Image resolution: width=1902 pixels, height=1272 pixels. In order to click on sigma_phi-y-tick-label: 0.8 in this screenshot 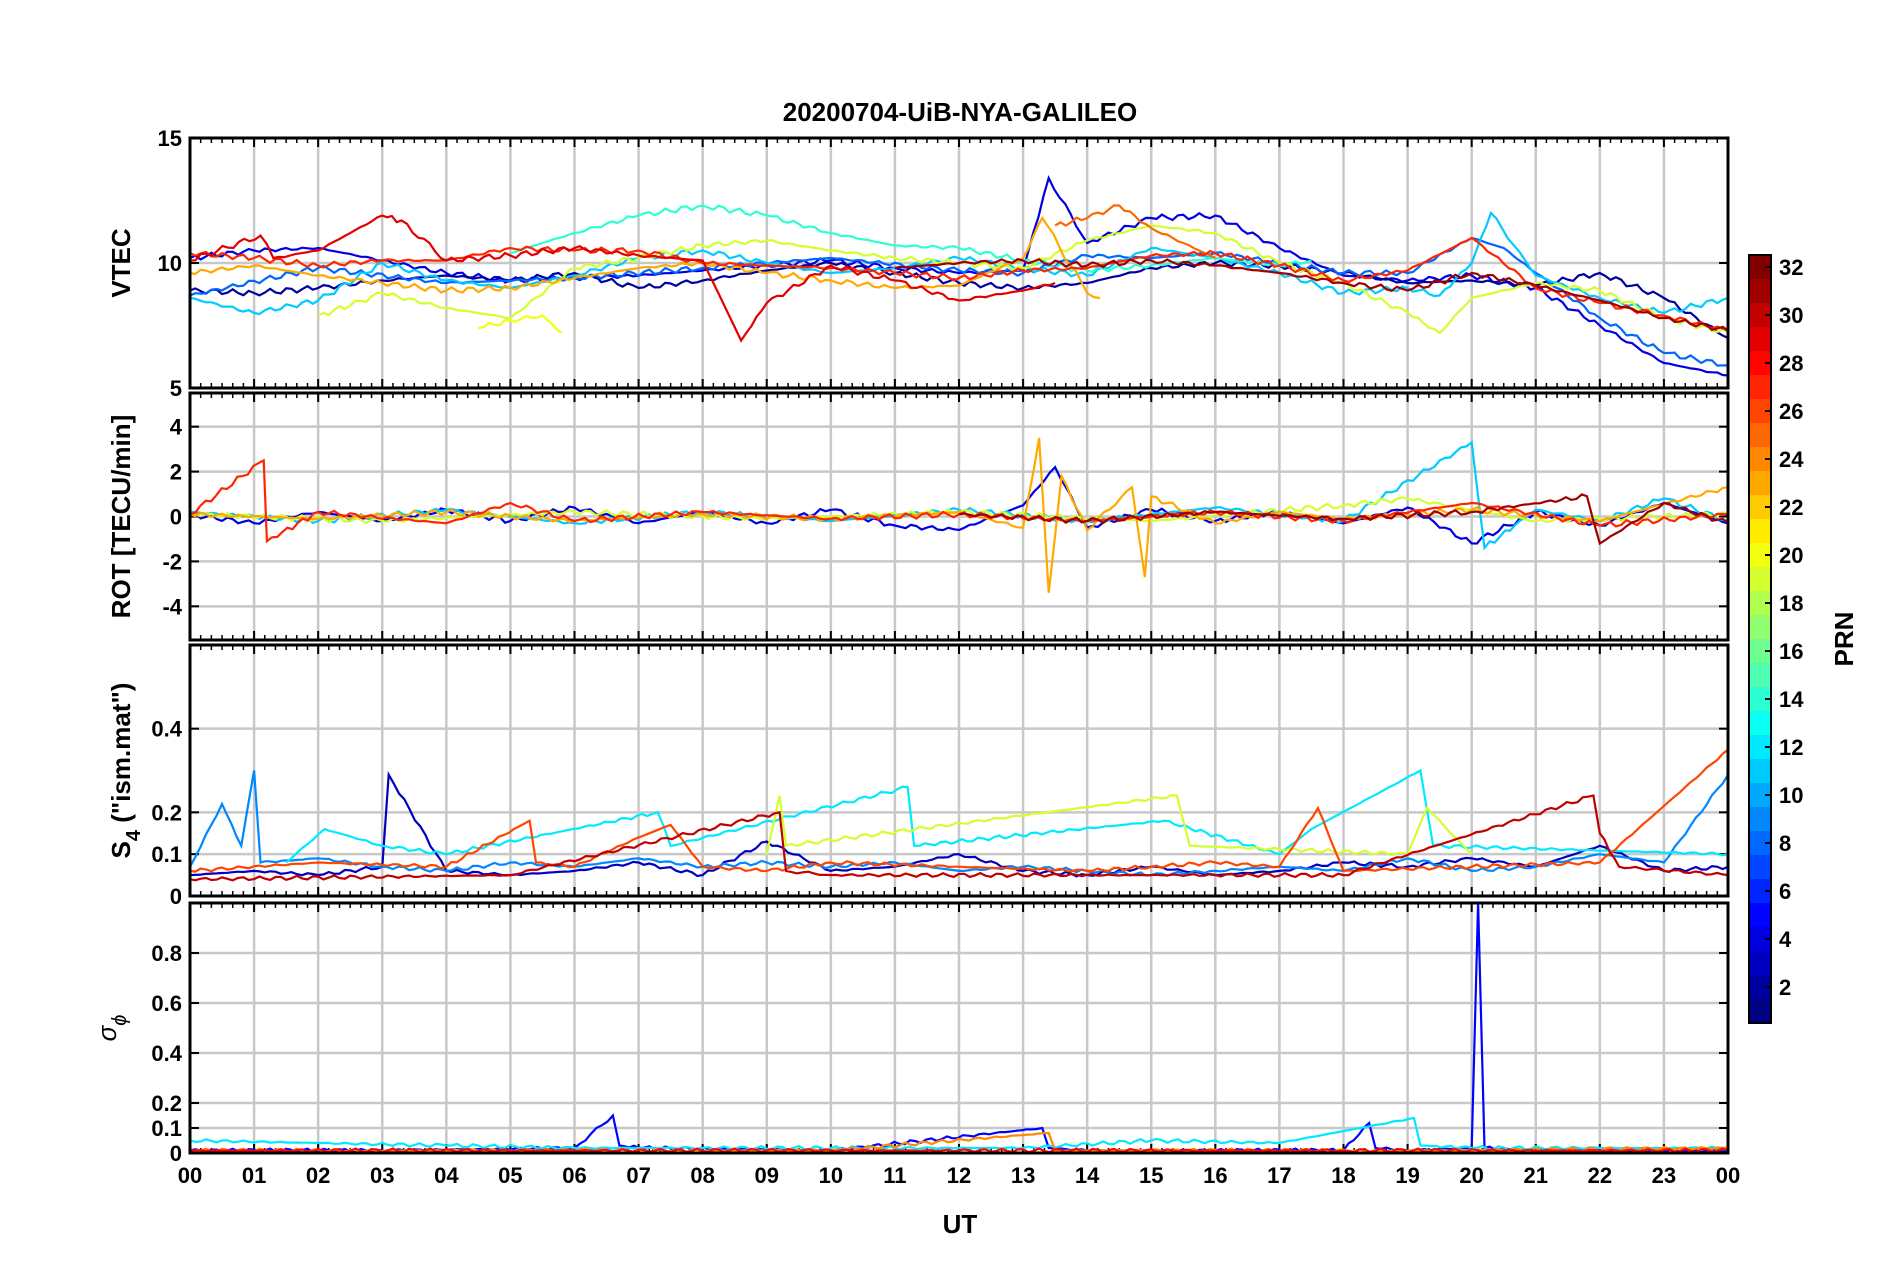, I will do `click(166, 953)`.